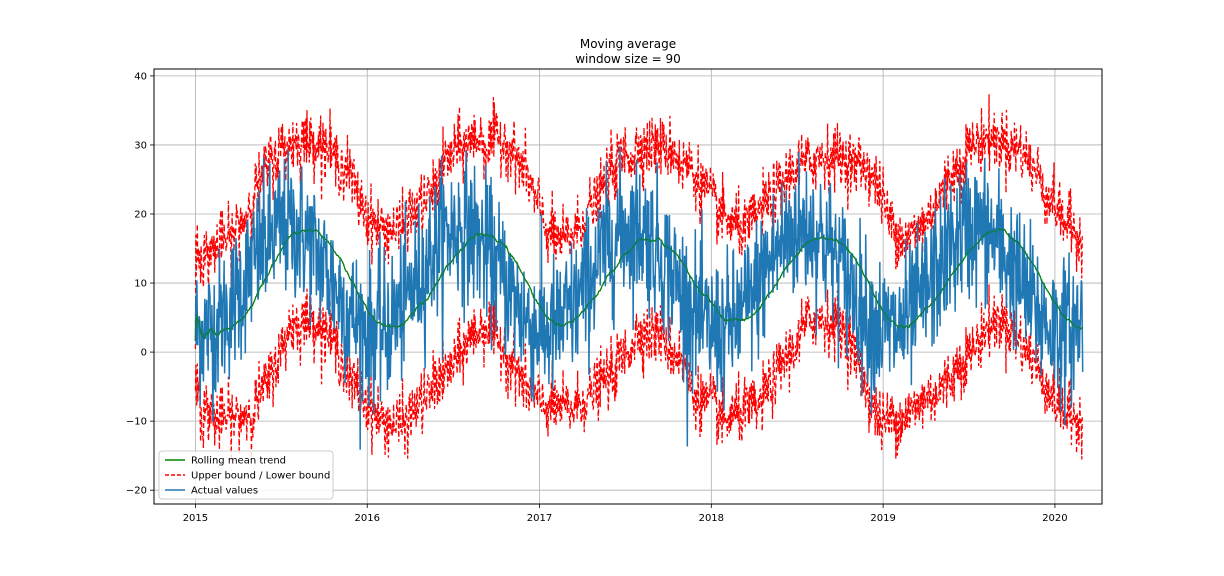 Image resolution: width=1224 pixels, height=576 pixels. I want to click on tick-label-y: 10, so click(140, 284).